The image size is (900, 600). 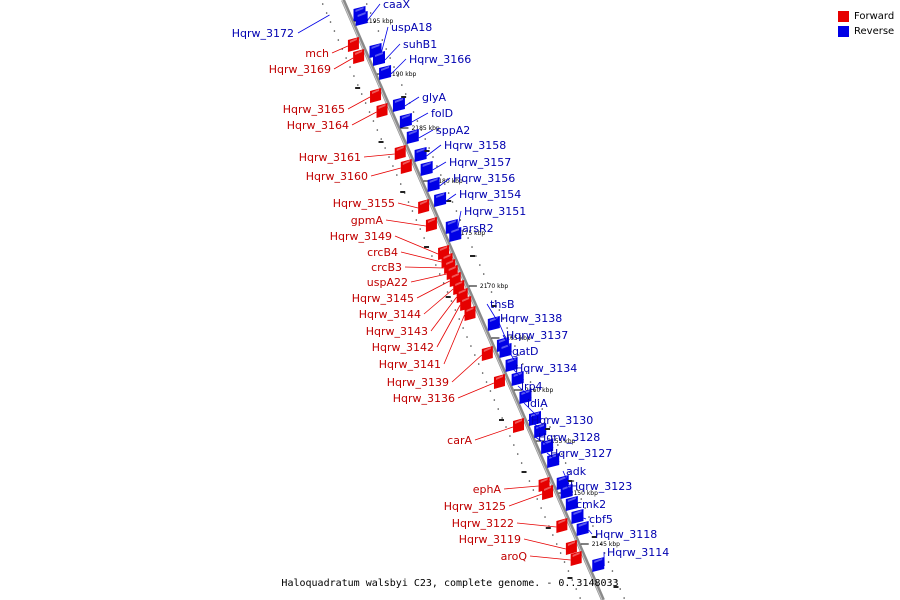 I want to click on forward-gene-label: Hqrw_3136, so click(x=424, y=398).